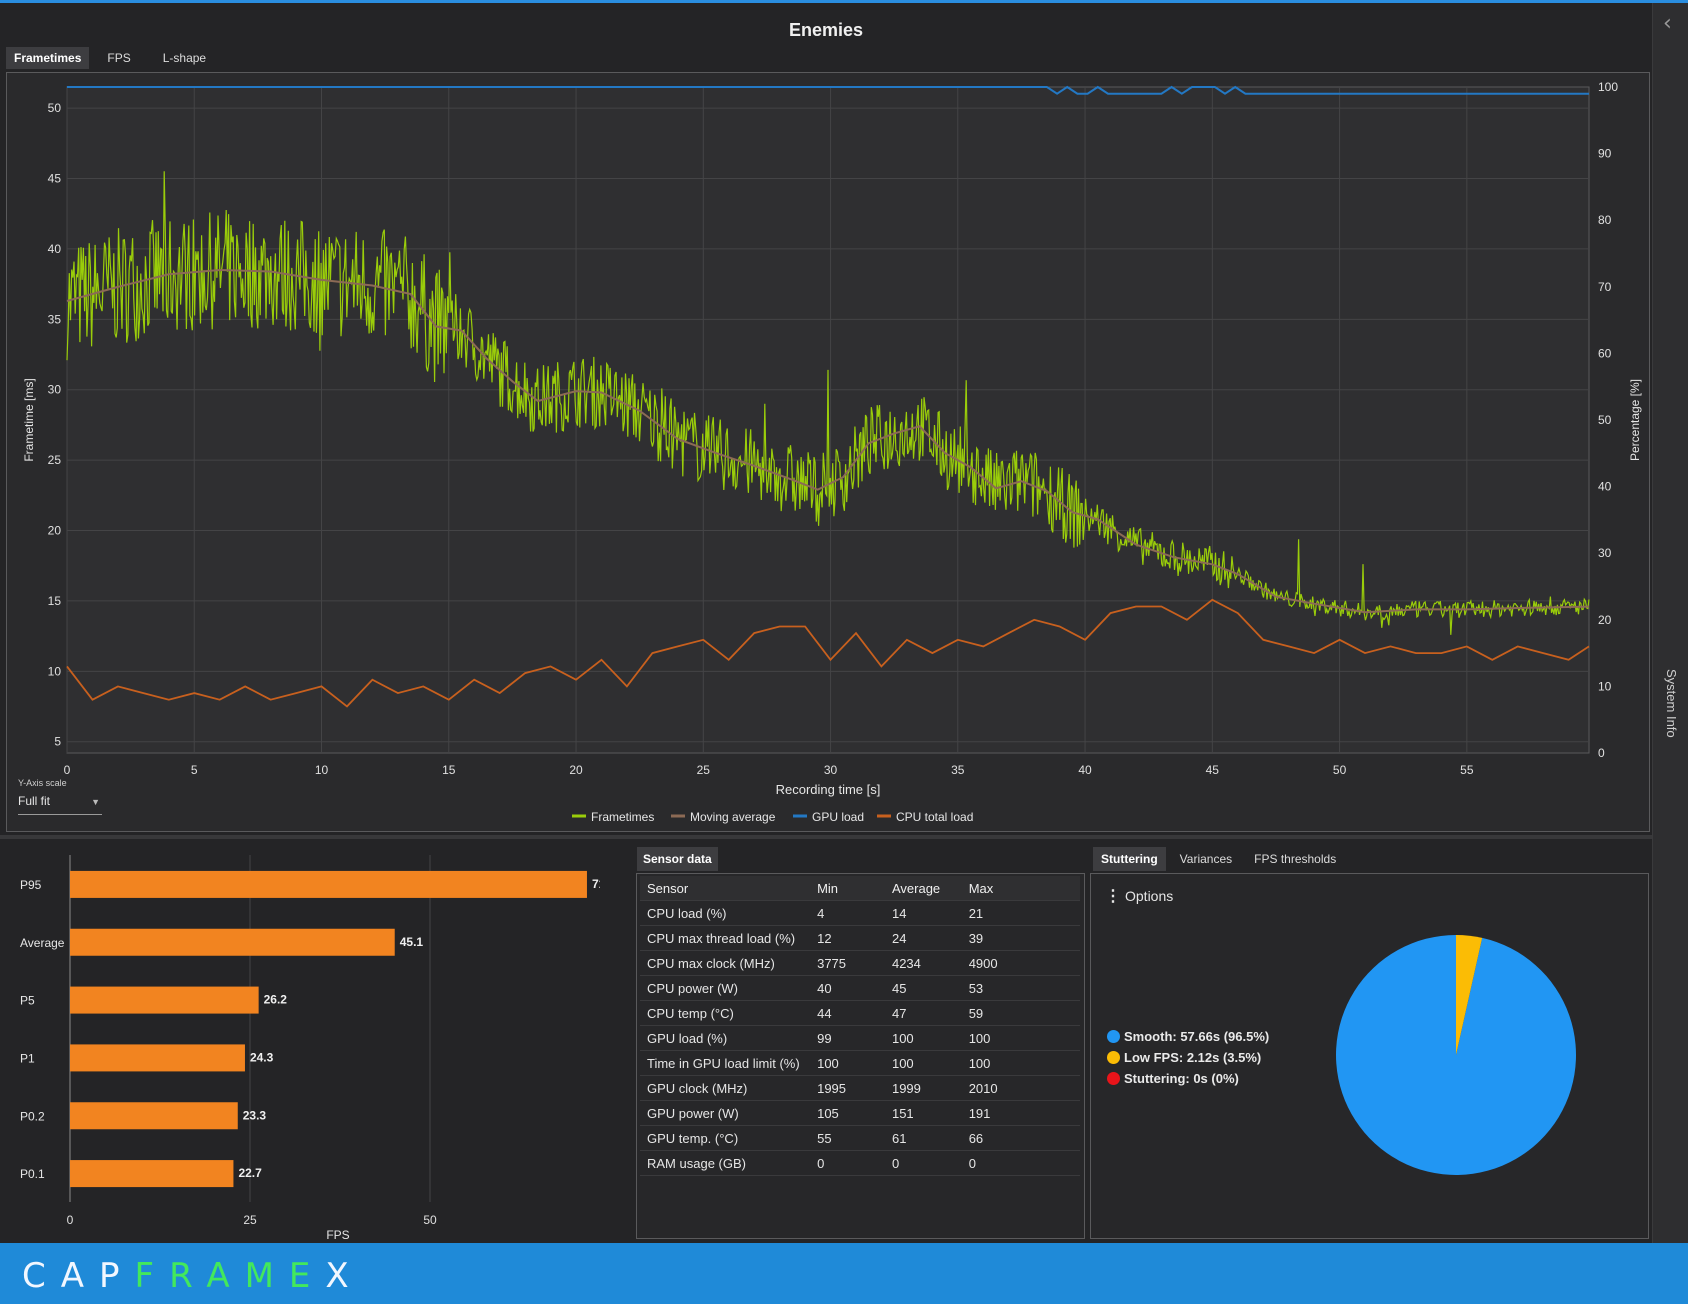 Image resolution: width=1688 pixels, height=1304 pixels. Describe the element at coordinates (1181, 1078) in the screenshot. I see `pie-legend-text: Stuttering: 0s (0%)` at that location.